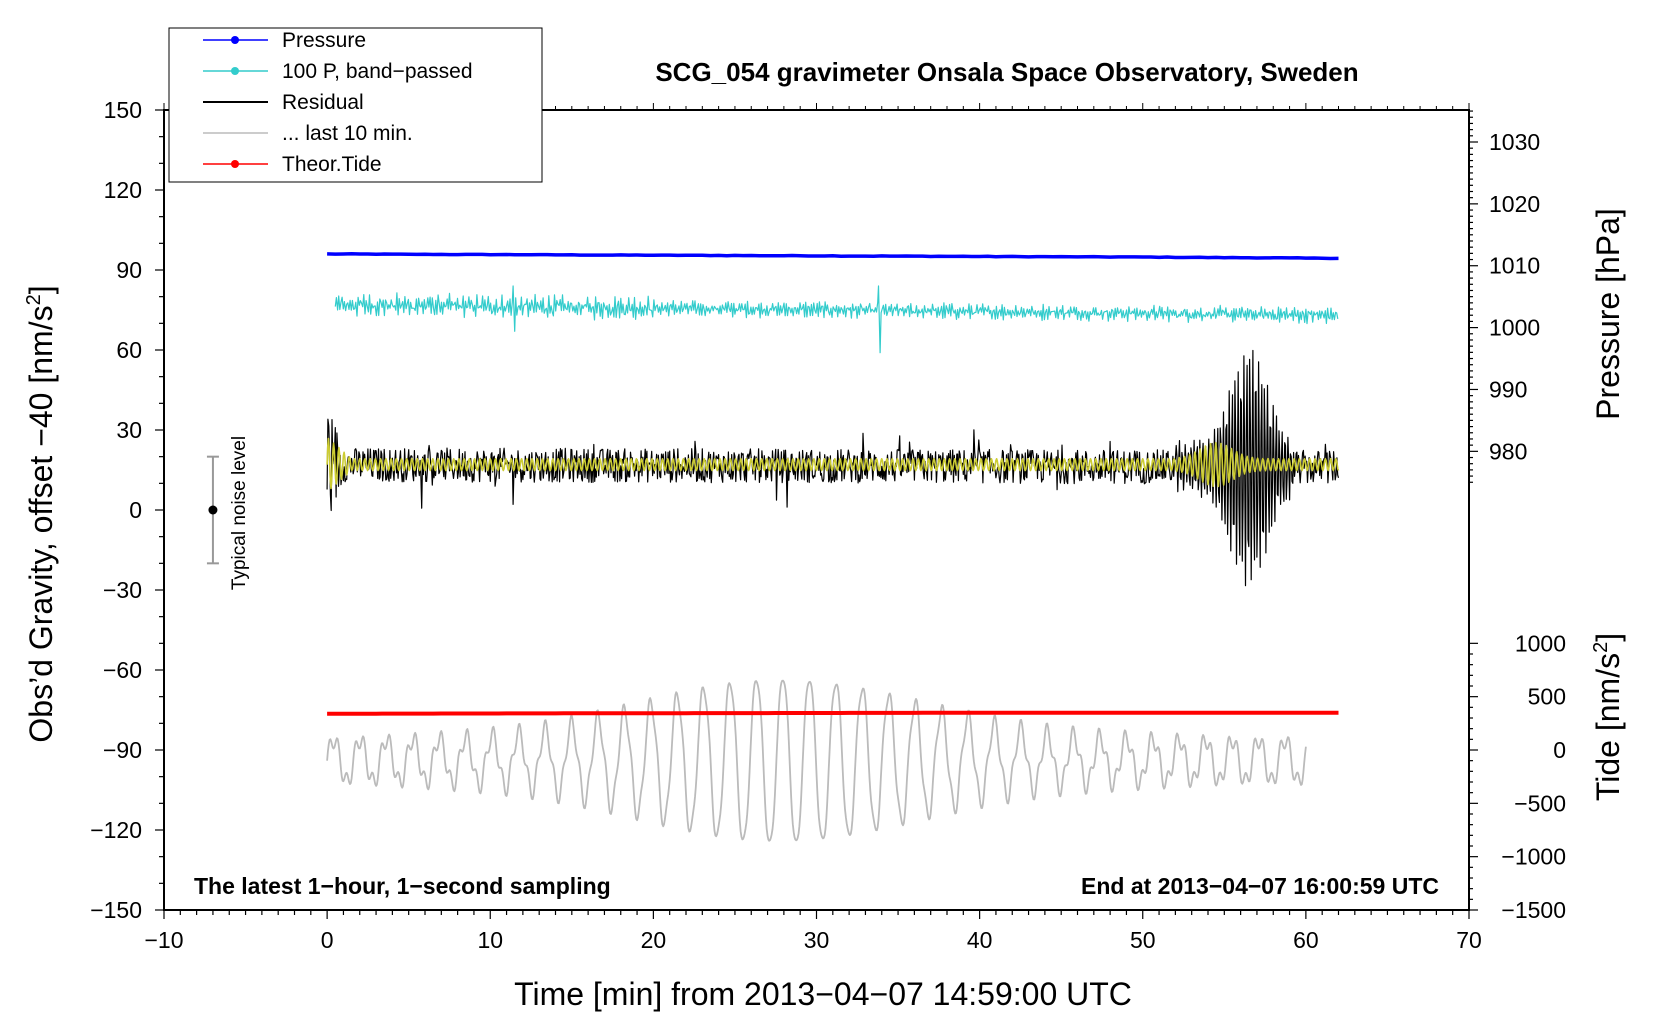 The image size is (1660, 1025). I want to click on legend-box, so click(355, 105).